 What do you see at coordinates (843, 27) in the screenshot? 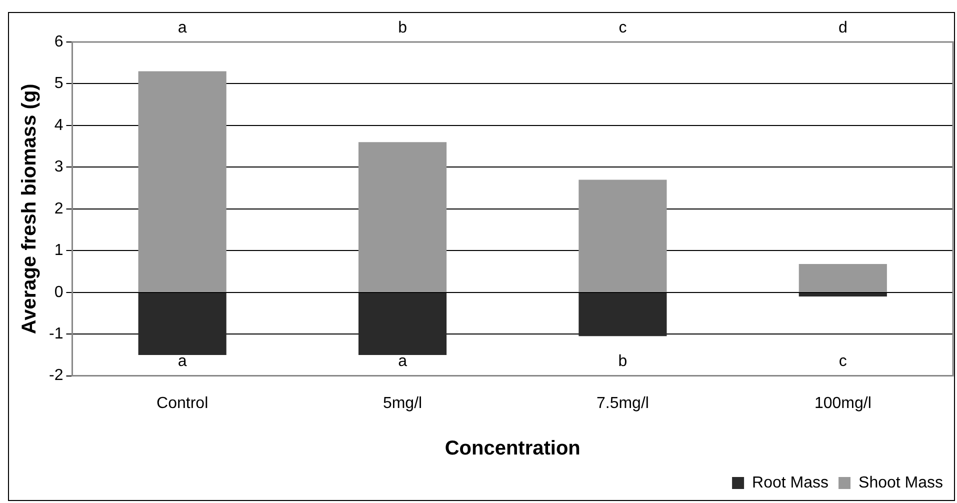
I see `text: d` at bounding box center [843, 27].